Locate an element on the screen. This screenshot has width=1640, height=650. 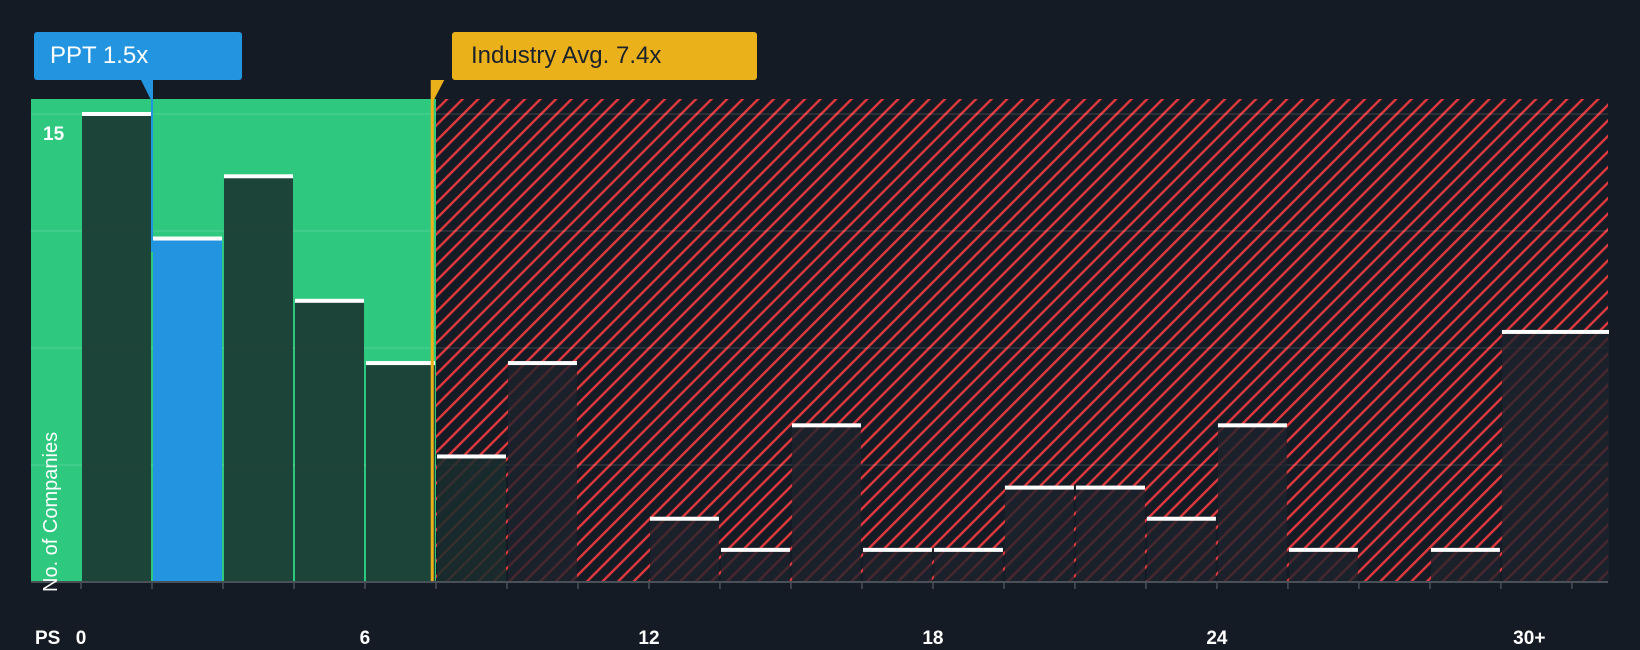
y-axis-label: No. of Companies is located at coordinates (51, 511).